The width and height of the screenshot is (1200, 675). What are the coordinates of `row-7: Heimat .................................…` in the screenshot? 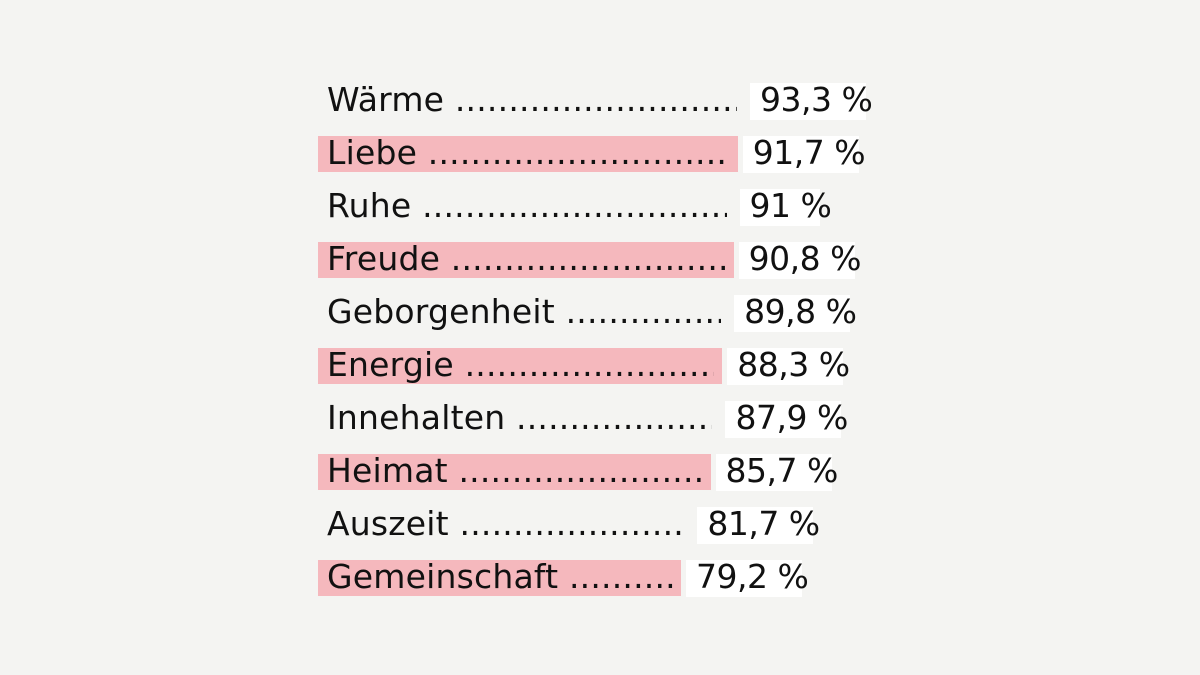 It's located at (600, 470).